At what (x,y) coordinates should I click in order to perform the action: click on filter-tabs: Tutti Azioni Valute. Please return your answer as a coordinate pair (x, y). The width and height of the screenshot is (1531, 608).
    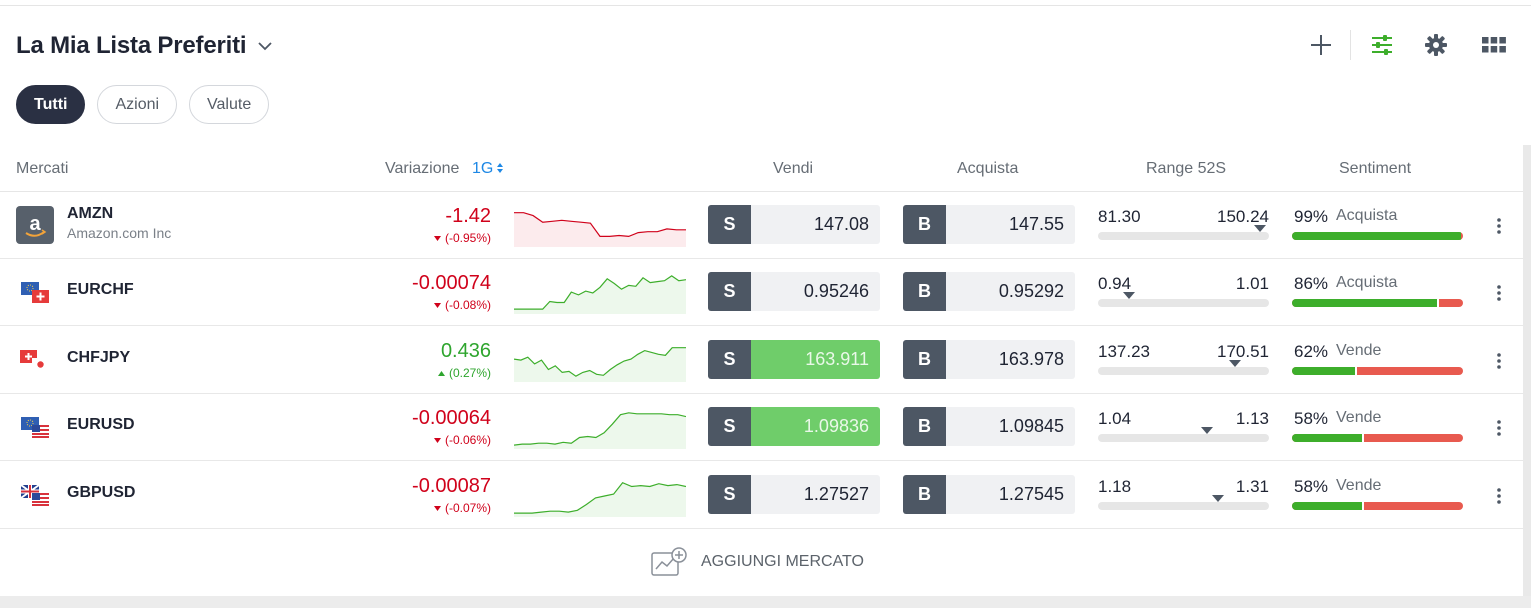
    Looking at the image, I should click on (143, 104).